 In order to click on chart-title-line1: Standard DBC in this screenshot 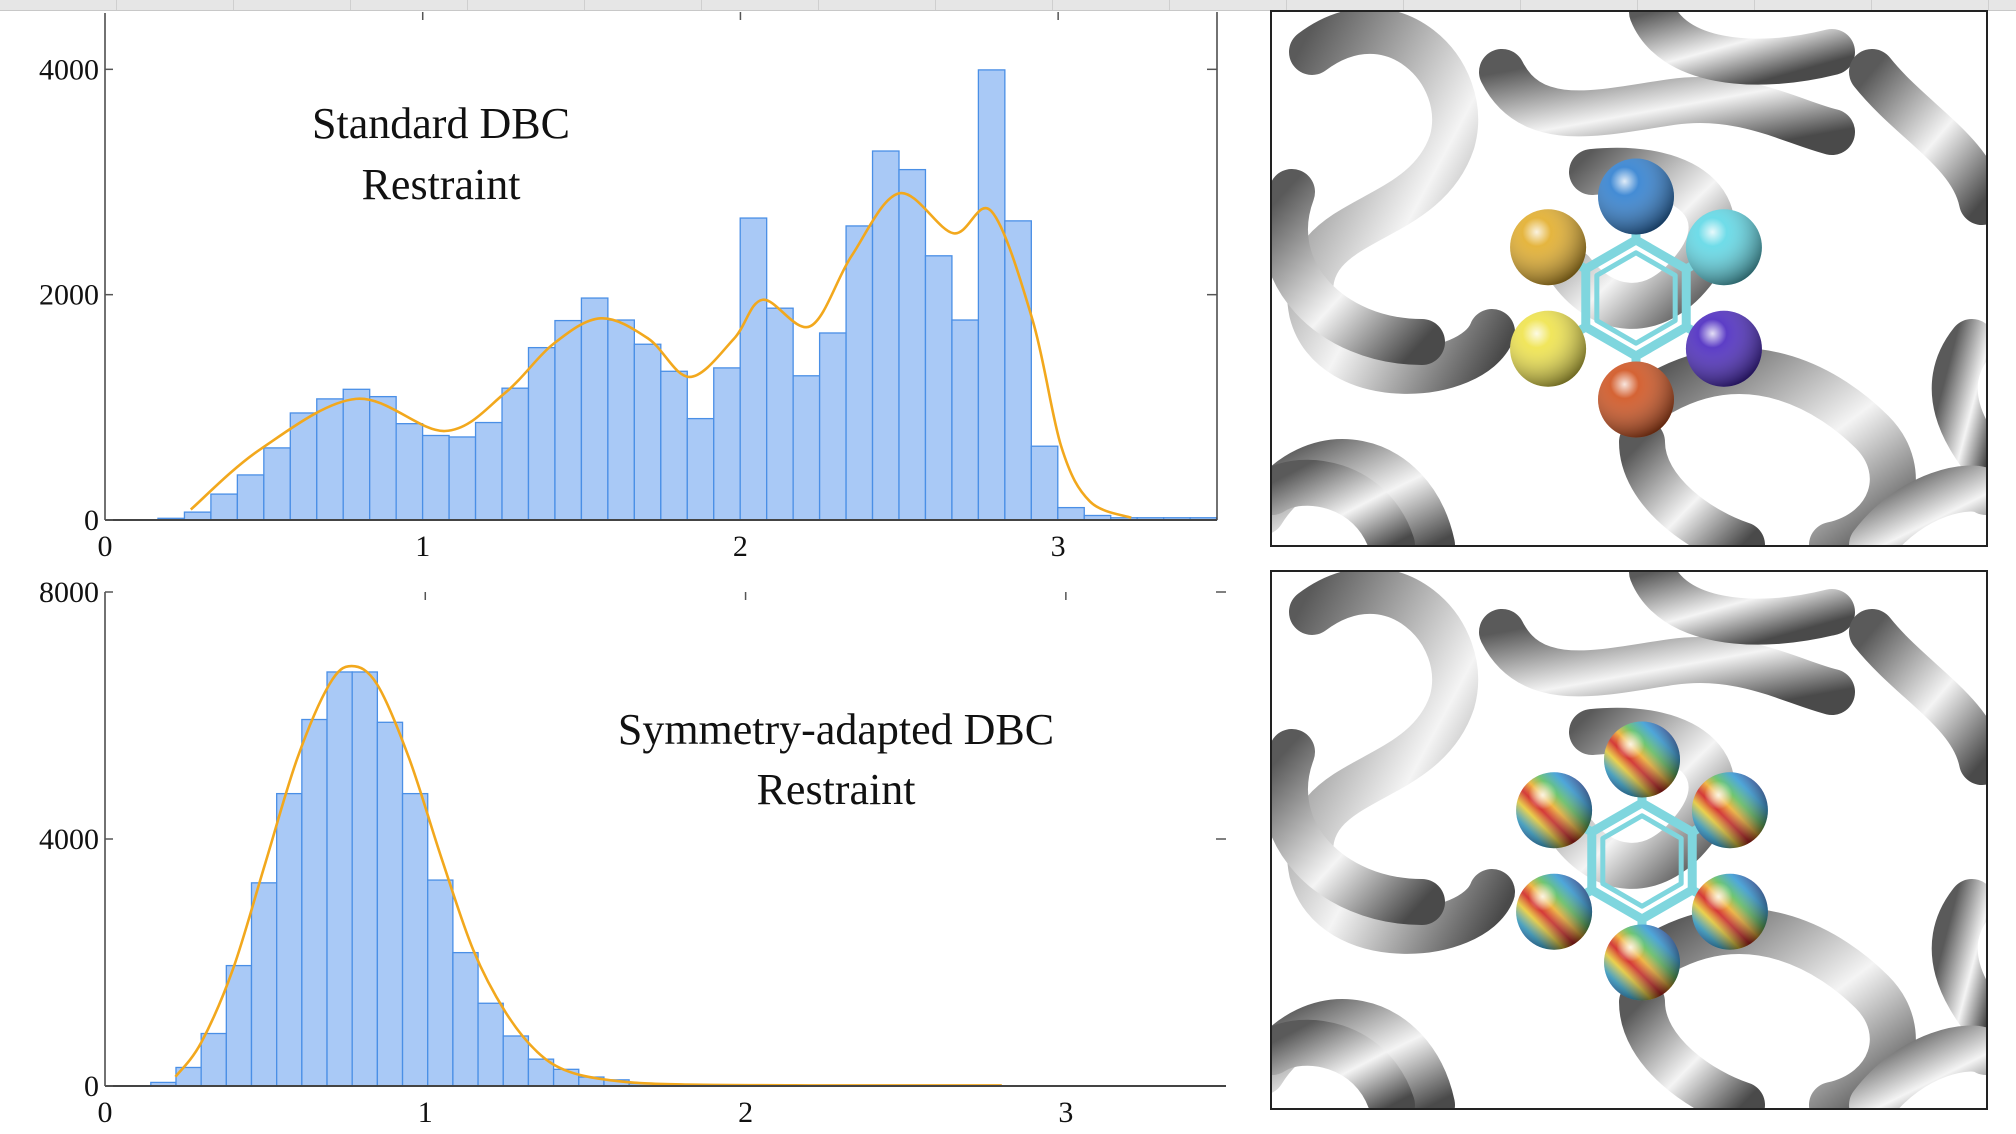, I will do `click(441, 123)`.